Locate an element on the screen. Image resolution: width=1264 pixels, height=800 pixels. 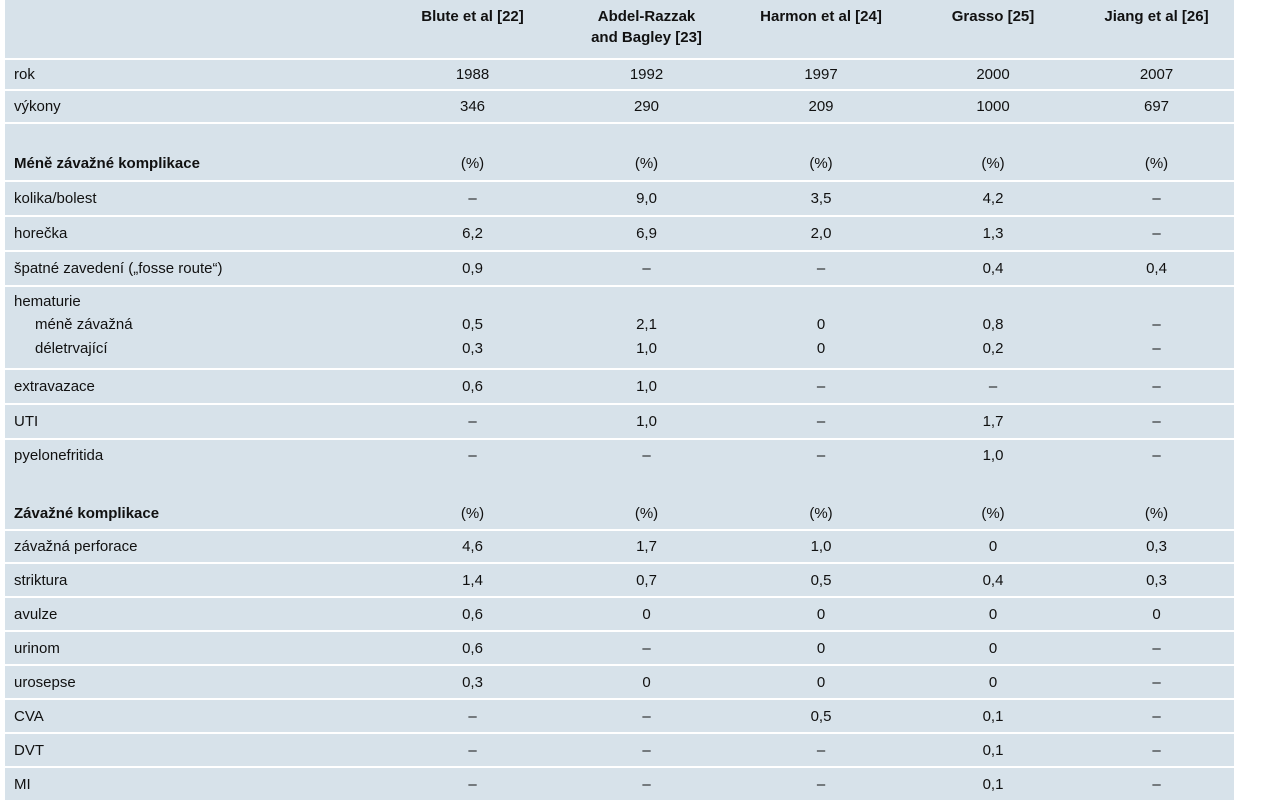
table-cell: 2007 is located at coordinates (1156, 74).